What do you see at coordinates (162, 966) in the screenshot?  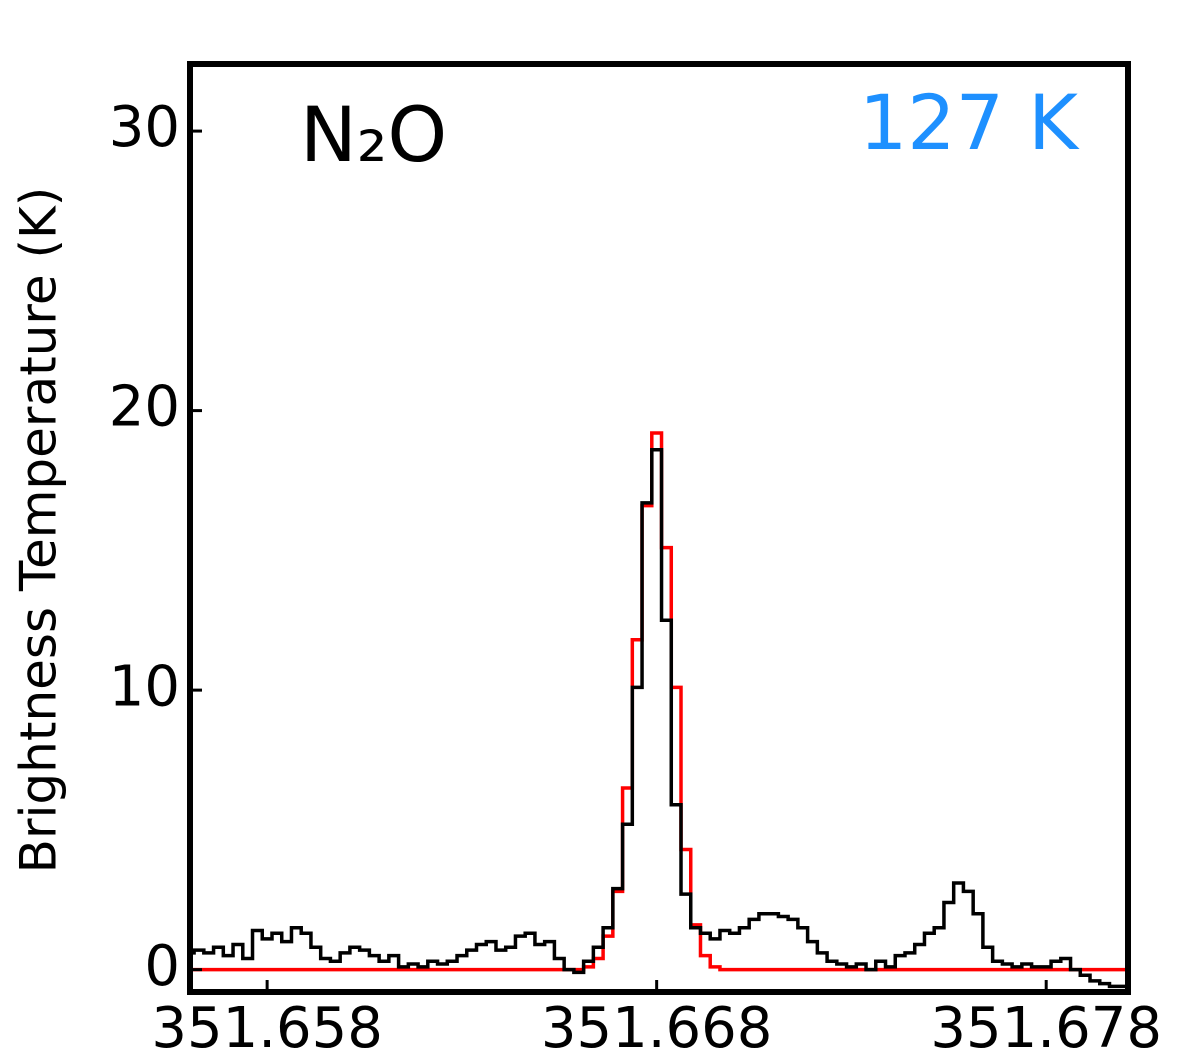 I see `y-tick-label: 0` at bounding box center [162, 966].